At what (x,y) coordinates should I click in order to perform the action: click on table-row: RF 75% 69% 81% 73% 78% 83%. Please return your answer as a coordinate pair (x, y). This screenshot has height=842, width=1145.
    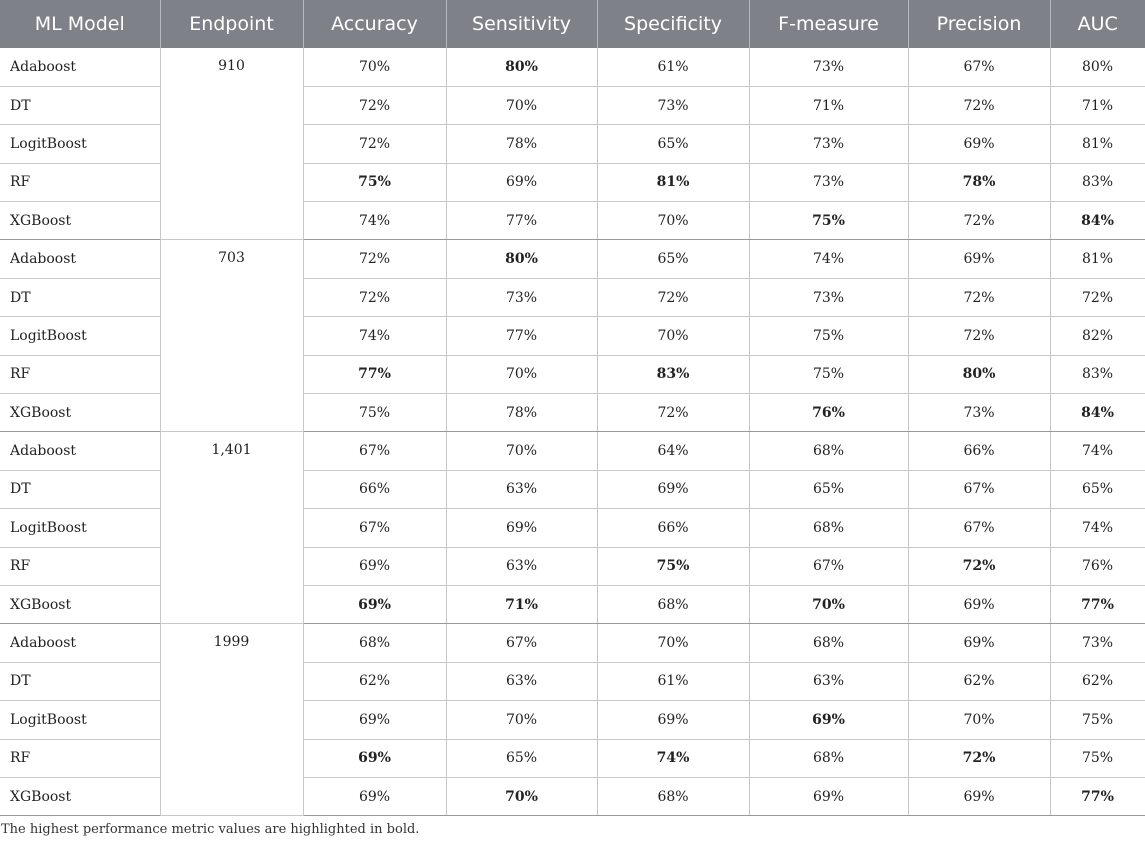
    Looking at the image, I should click on (572, 183).